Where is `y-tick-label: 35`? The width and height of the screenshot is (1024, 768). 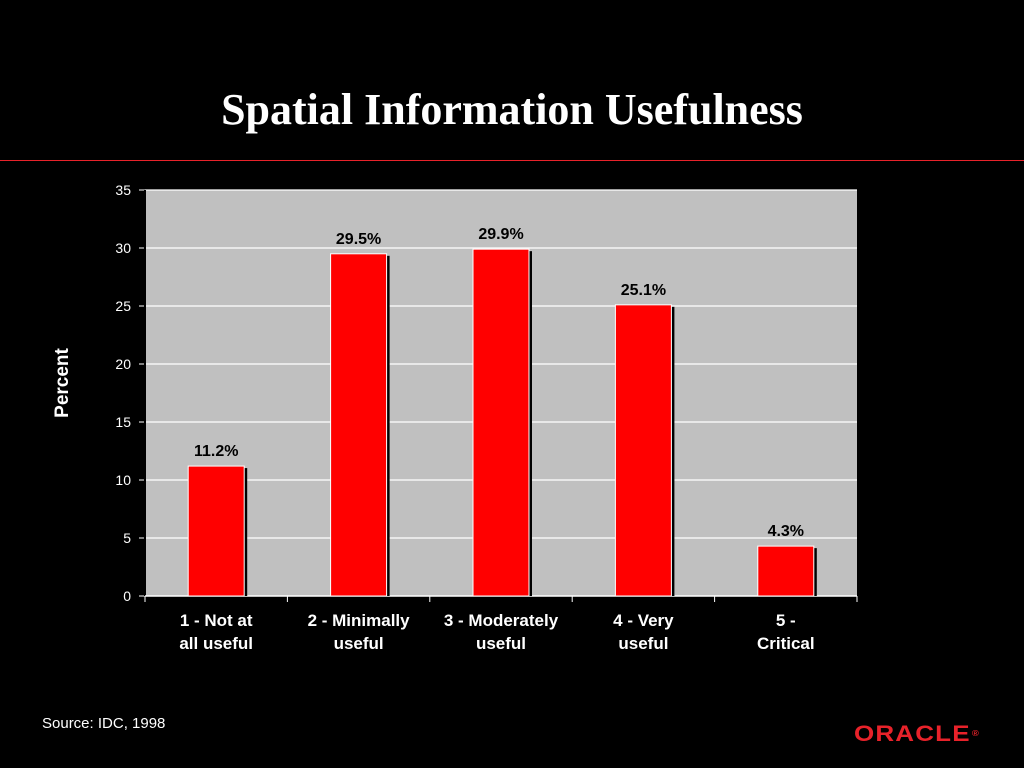 y-tick-label: 35 is located at coordinates (123, 190).